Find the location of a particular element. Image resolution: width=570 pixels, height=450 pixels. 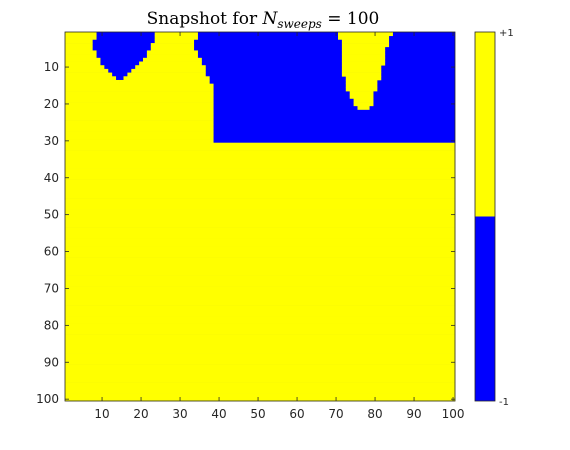

x-tick-label: 70 is located at coordinates (335, 414).